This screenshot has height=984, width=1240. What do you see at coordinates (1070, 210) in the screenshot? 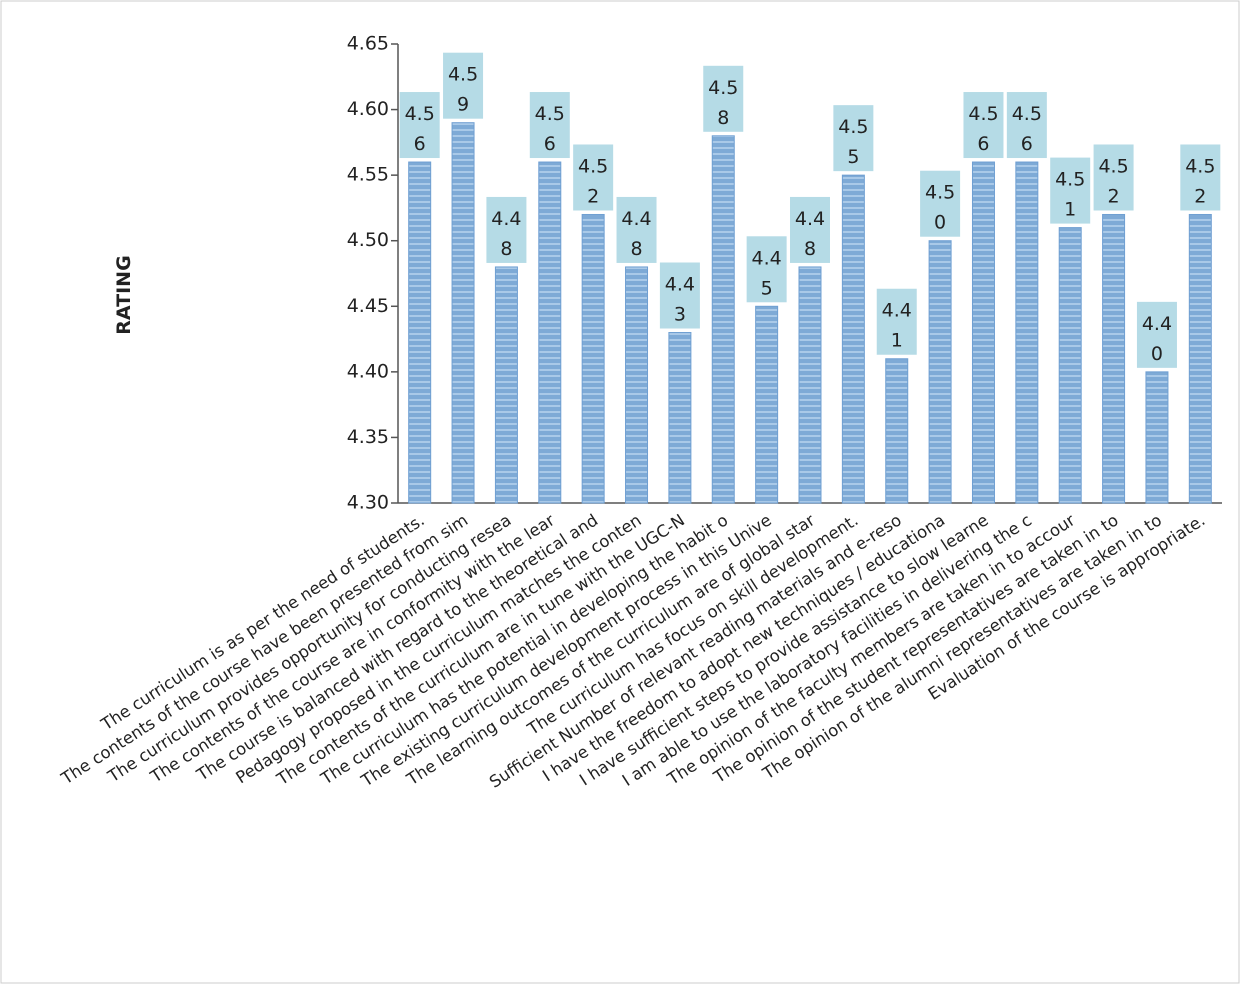
I see `value-label-part: 1` at bounding box center [1070, 210].